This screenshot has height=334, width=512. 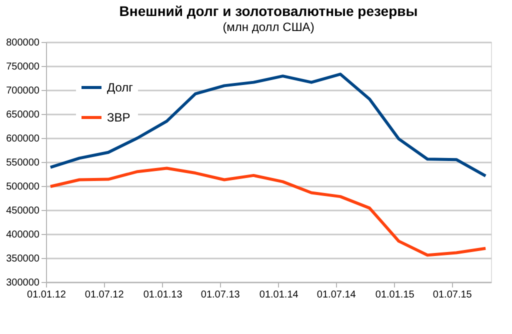 What do you see at coordinates (268, 27) in the screenshot?
I see `chart-subtitle: (млн долл США)` at bounding box center [268, 27].